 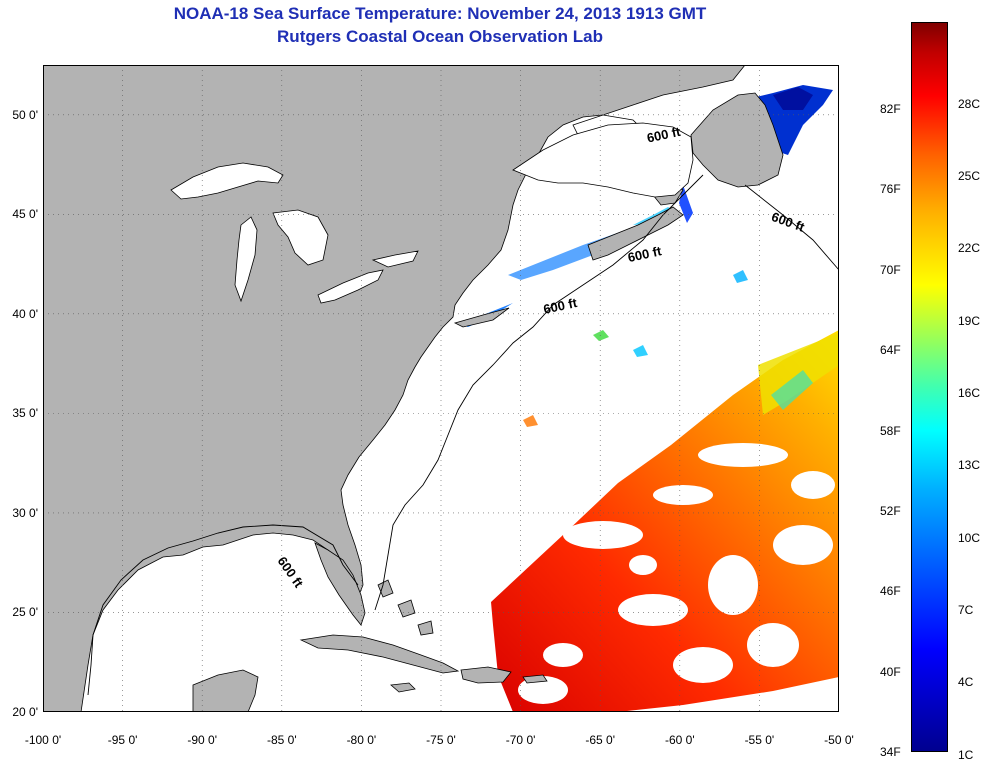 I want to click on colorbar-c-label: 22C, so click(x=969, y=248).